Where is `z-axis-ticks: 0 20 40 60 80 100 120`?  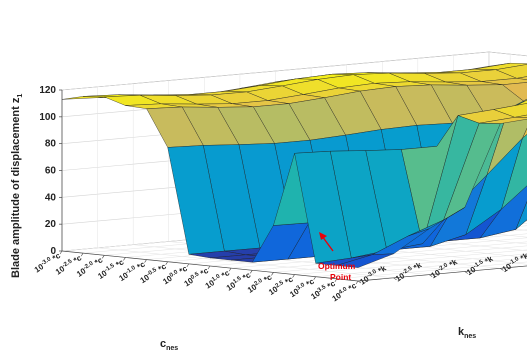
z-axis-ticks: 0 20 40 60 80 100 120 is located at coordinates (51, 171).